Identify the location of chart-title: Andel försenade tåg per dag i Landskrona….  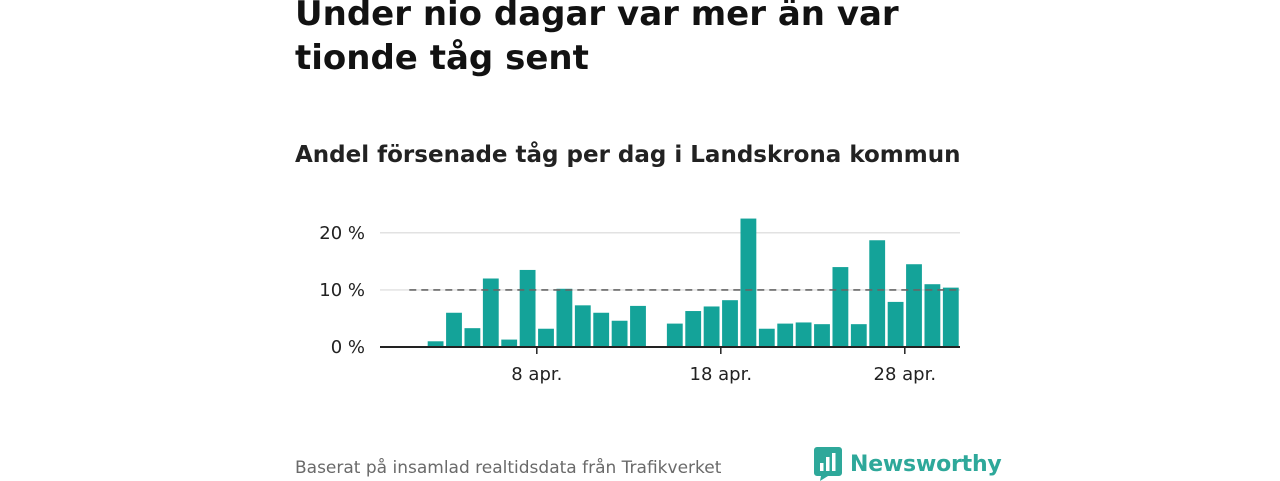
(628, 155).